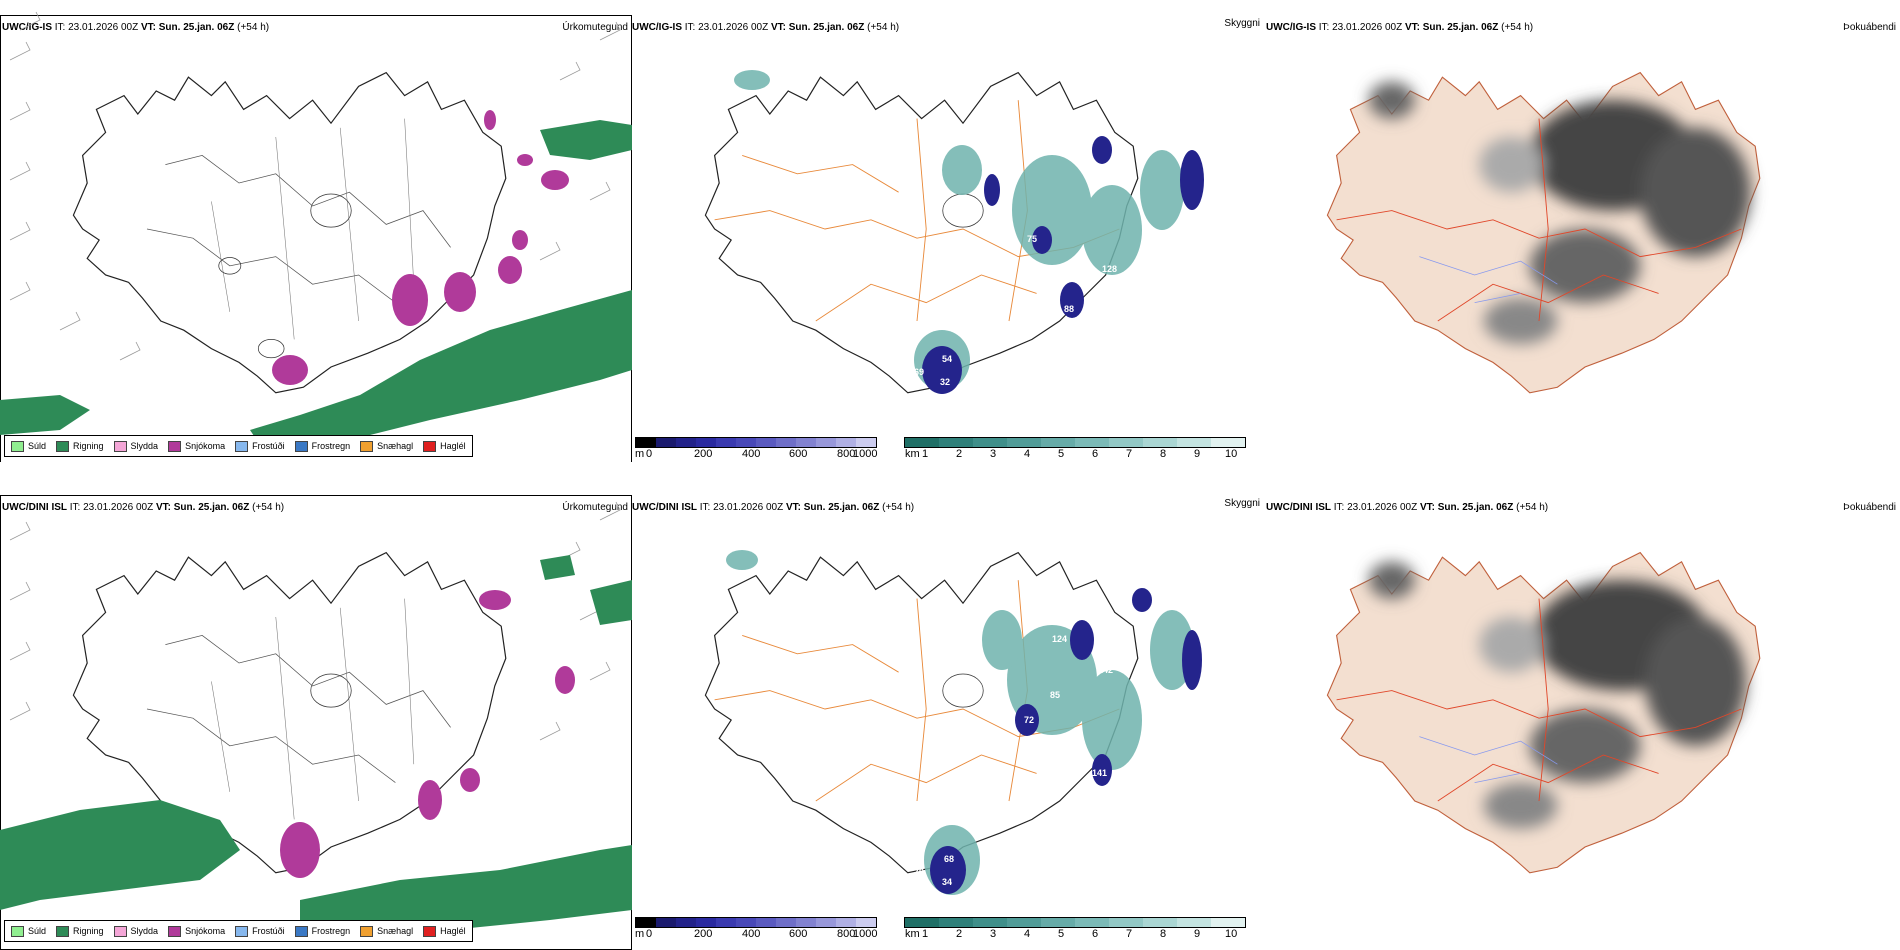 The width and height of the screenshot is (1900, 950). Describe the element at coordinates (1209, 152) in the screenshot. I see `ceiling-label: 118` at that location.